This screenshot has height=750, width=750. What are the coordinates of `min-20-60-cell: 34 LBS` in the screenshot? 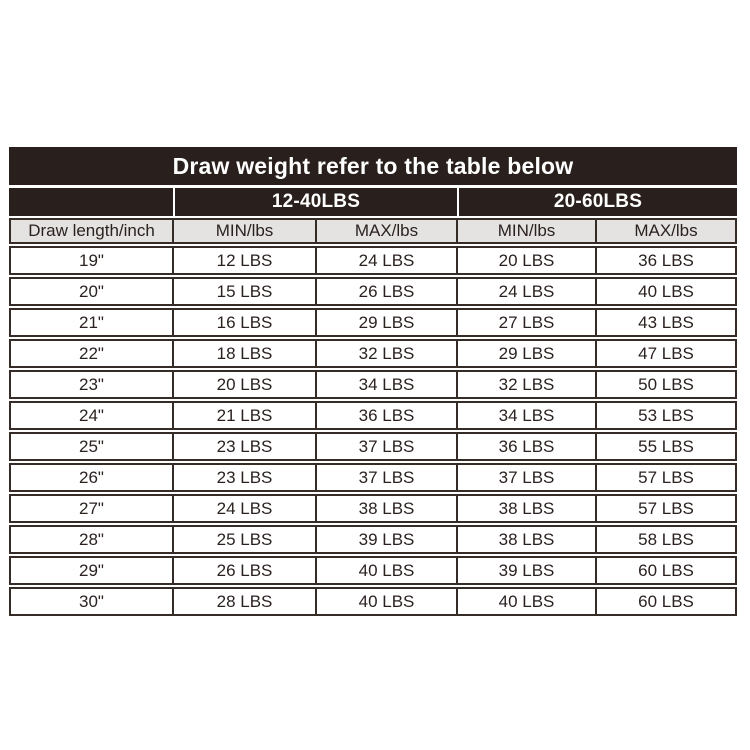 It's located at (527, 415).